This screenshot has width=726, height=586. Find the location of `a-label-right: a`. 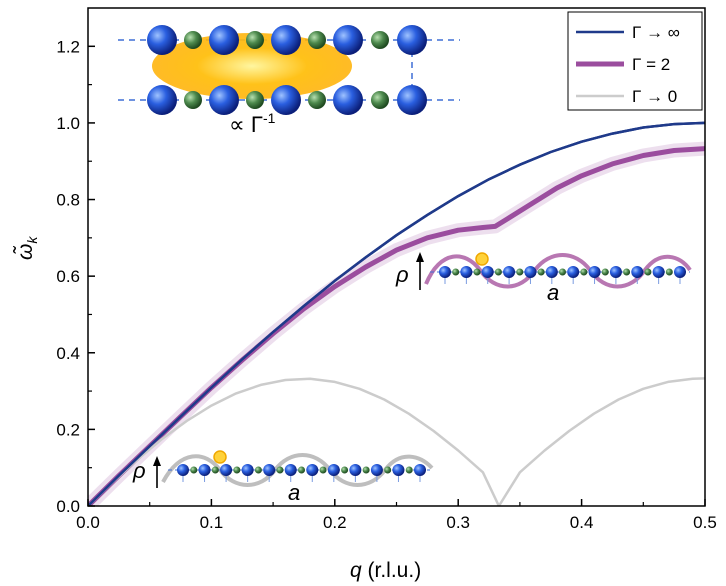

a-label-right: a is located at coordinates (553, 292).